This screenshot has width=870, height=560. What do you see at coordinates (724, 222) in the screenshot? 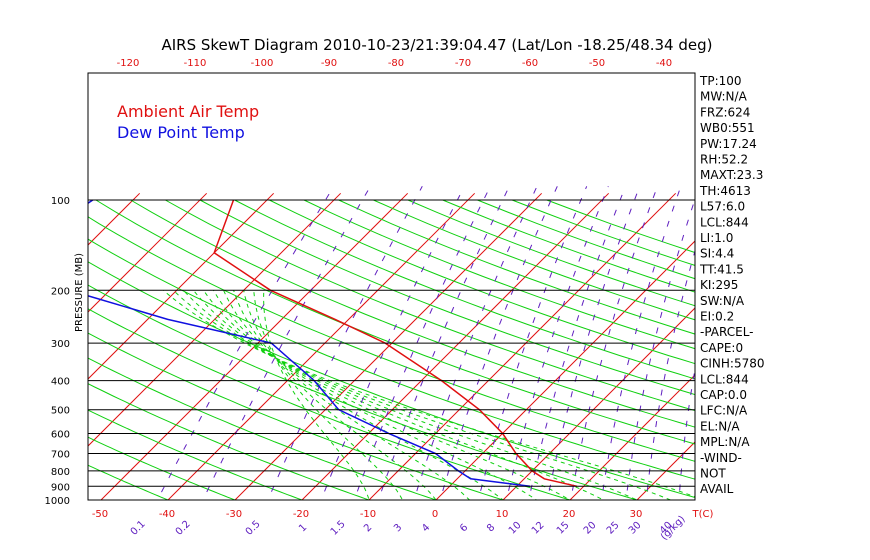
I see `index-label: LCL:844` at bounding box center [724, 222].